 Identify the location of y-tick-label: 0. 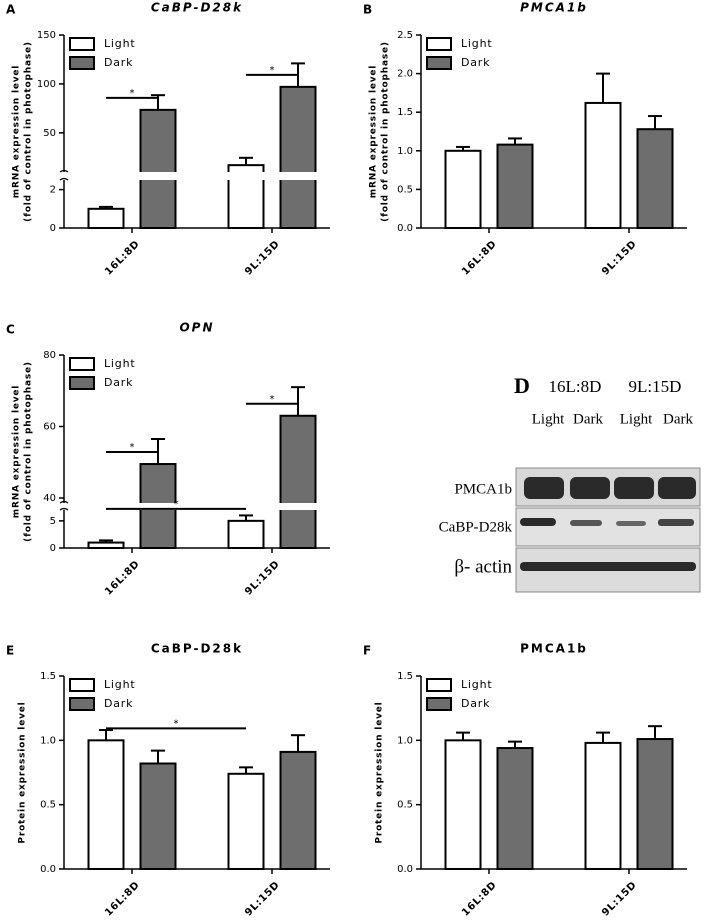
(53, 548).